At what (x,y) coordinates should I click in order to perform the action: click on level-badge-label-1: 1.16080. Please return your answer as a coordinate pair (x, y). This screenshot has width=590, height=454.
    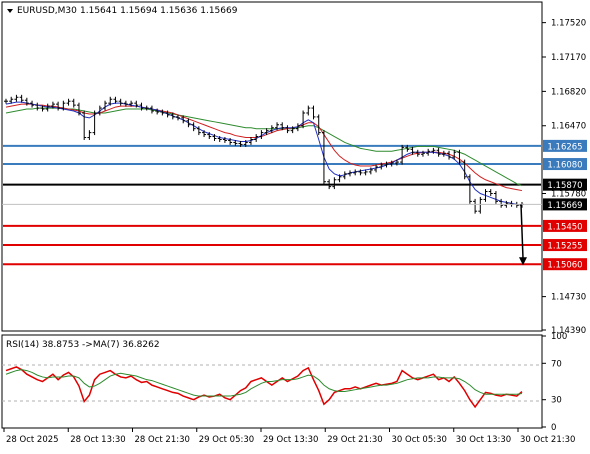
    Looking at the image, I should click on (564, 166).